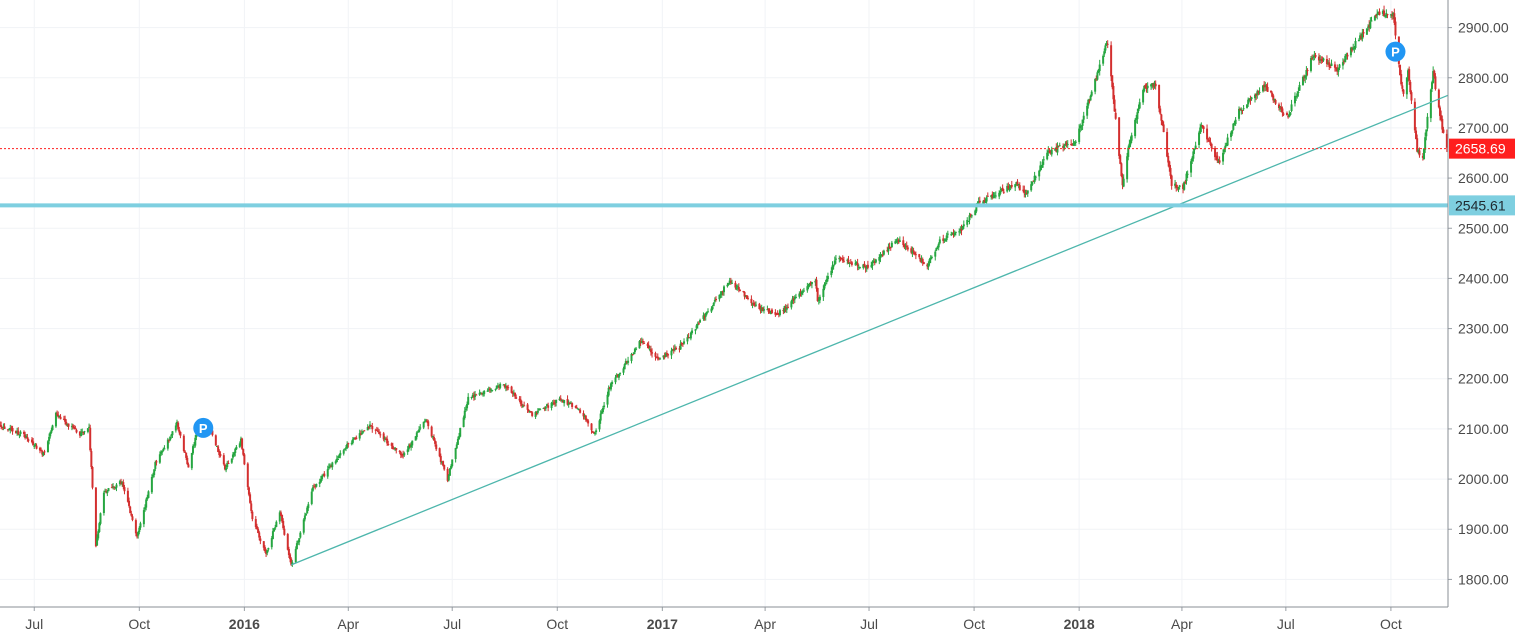  Describe the element at coordinates (203, 428) in the screenshot. I see `event-marker-label: P` at that location.